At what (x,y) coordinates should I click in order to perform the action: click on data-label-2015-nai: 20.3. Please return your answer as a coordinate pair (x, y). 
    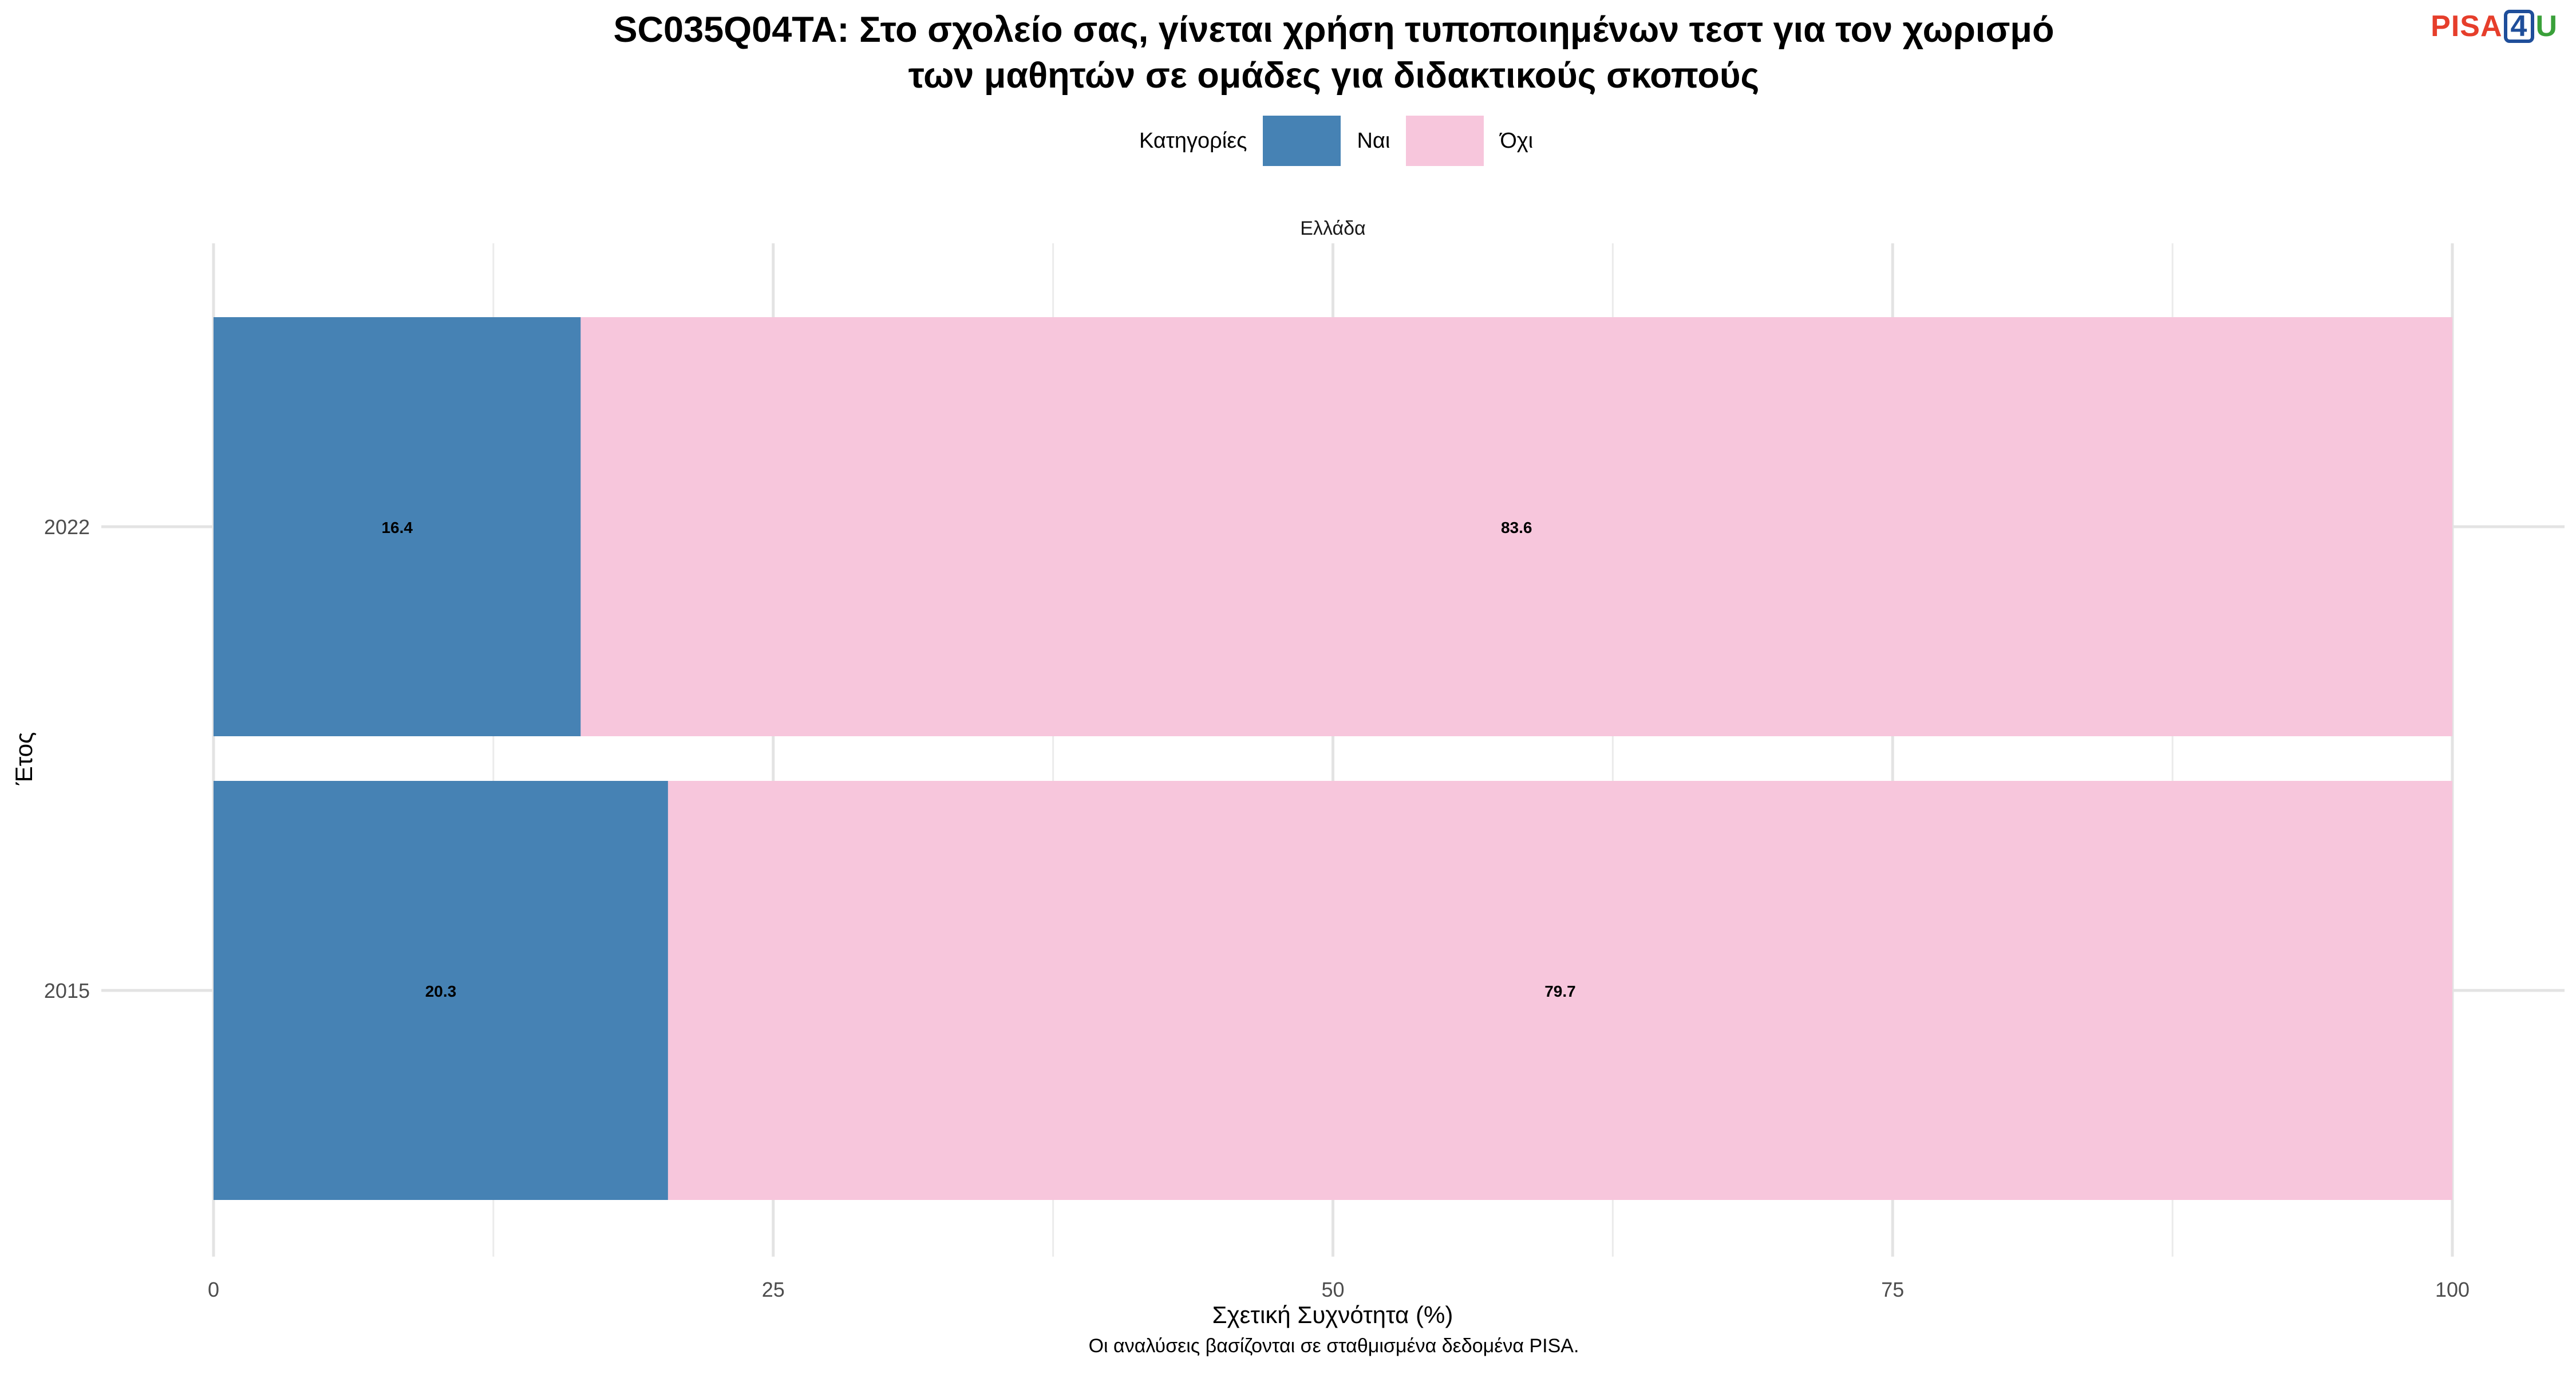
    Looking at the image, I should click on (441, 991).